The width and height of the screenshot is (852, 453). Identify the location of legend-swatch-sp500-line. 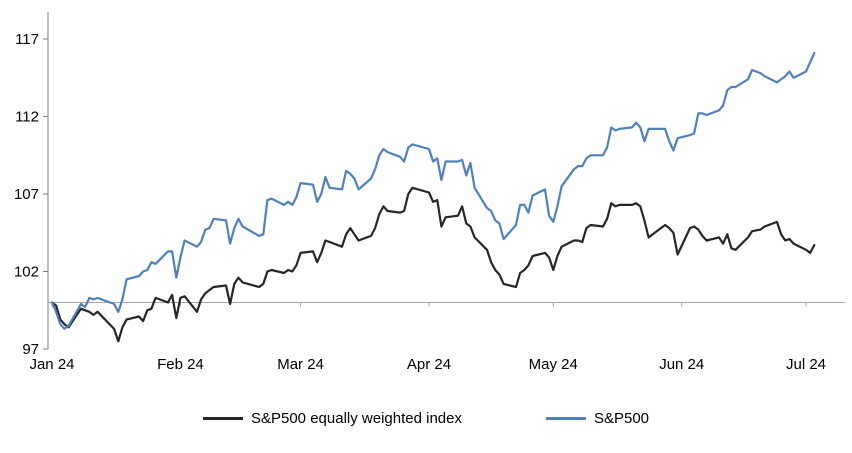
(565, 418).